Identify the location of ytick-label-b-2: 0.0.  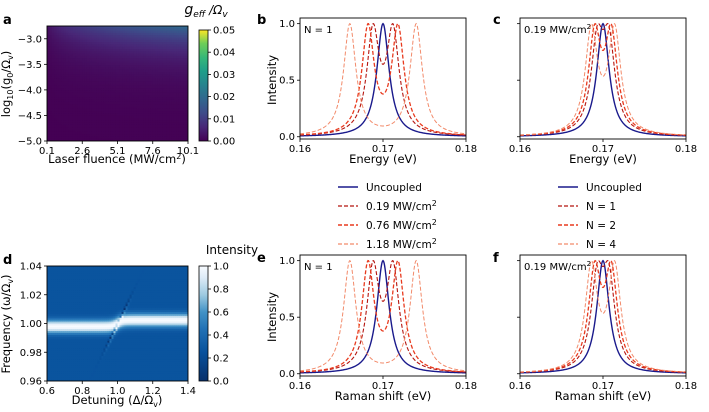
(287, 137).